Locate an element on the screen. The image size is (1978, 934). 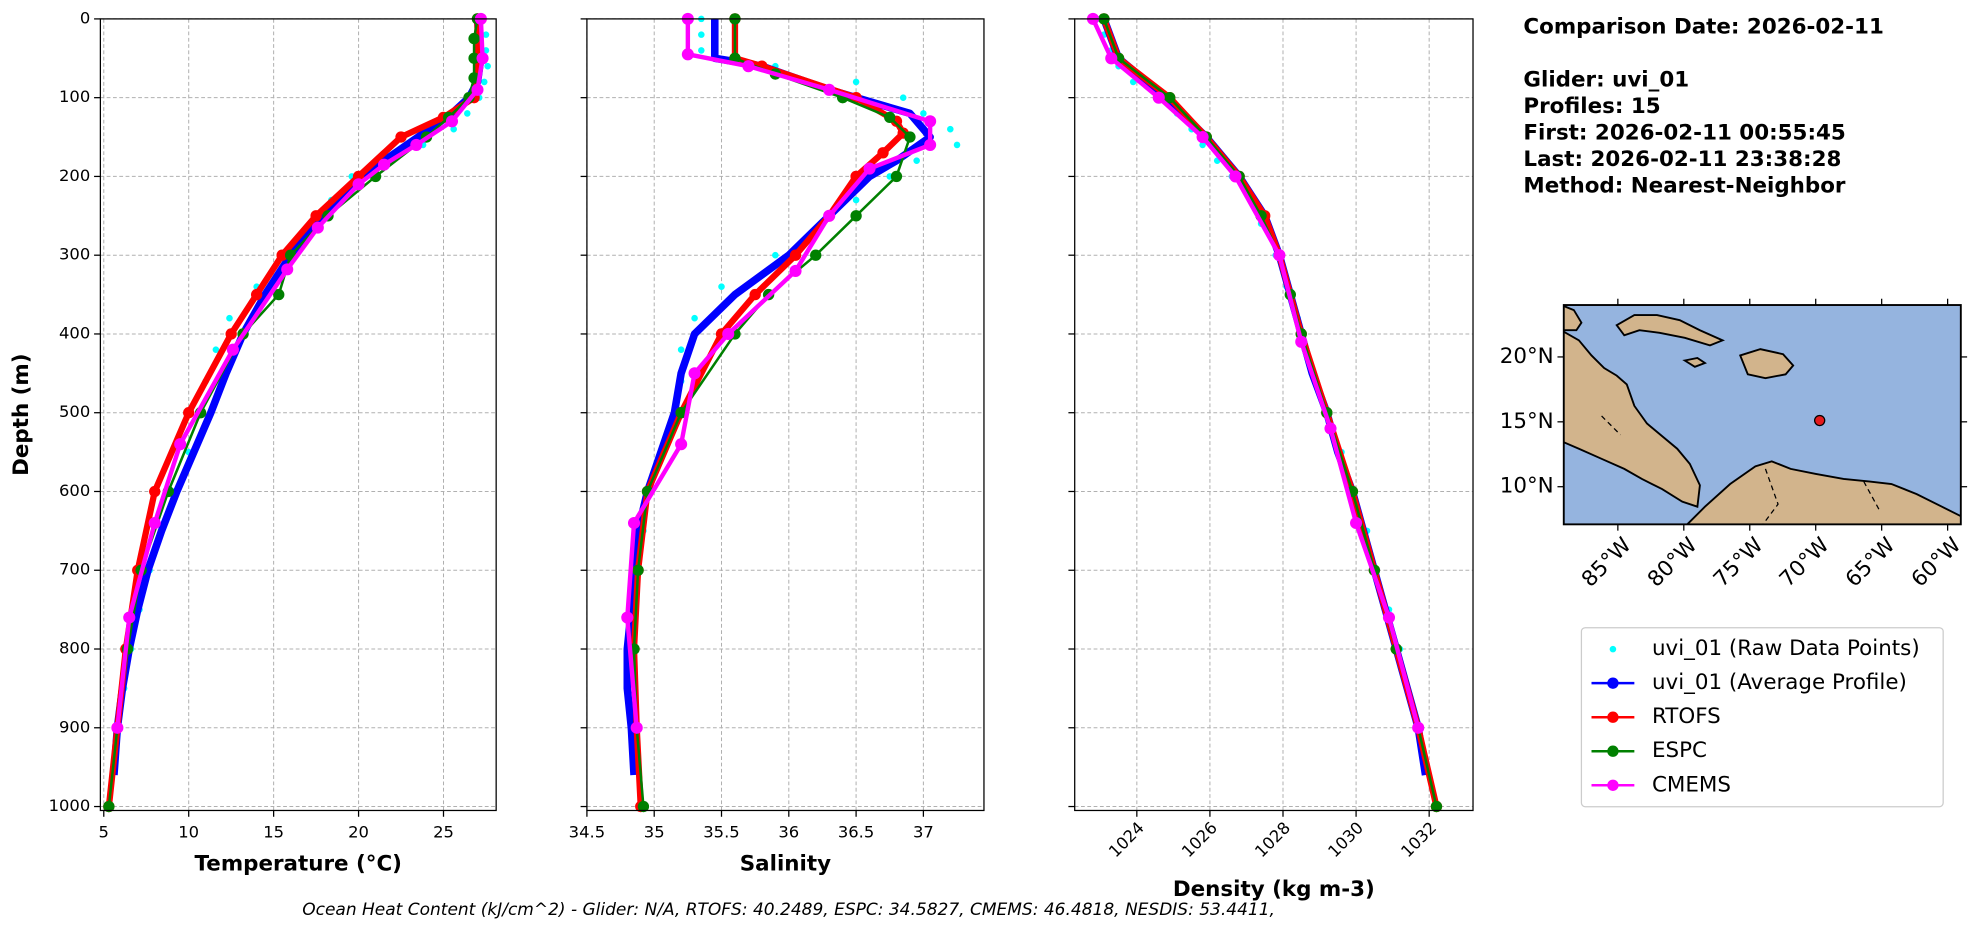
map-x-tick-label: 70°W is located at coordinates (1804, 562).